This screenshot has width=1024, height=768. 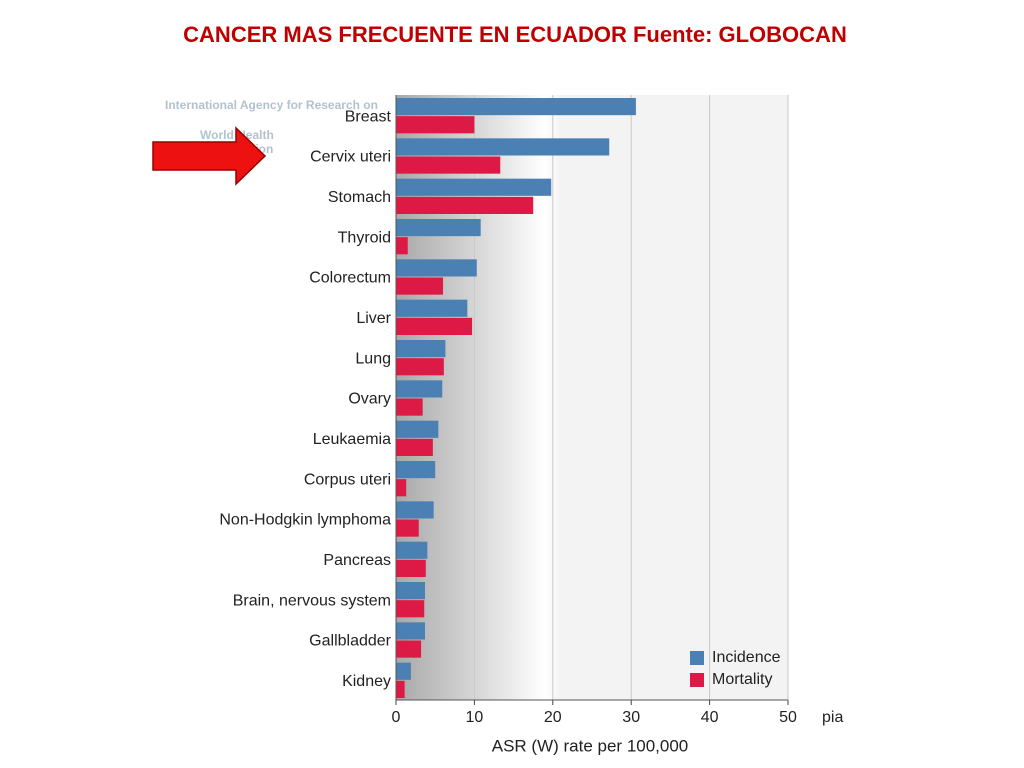 I want to click on y-tick-label: Kidney, so click(x=366, y=681).